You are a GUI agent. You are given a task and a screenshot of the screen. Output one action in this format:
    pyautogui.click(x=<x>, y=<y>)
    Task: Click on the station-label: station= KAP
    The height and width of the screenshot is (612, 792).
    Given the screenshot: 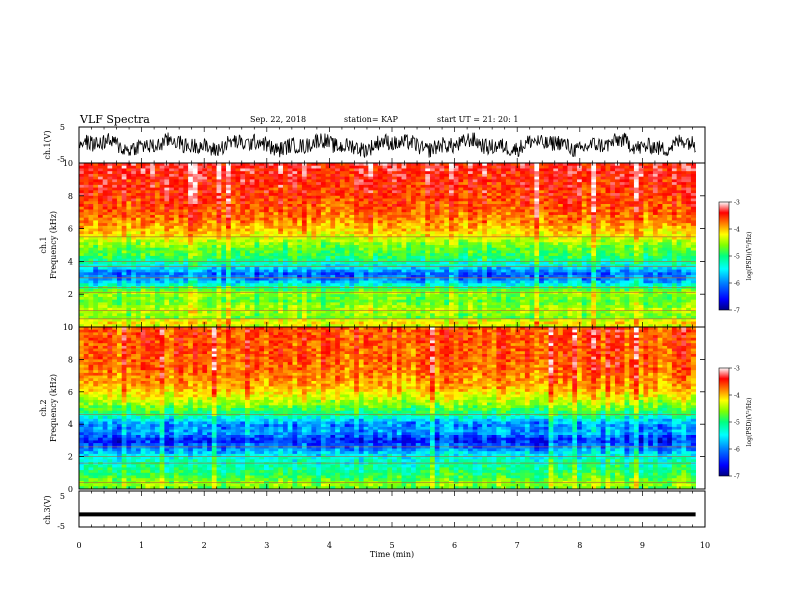 What is the action you would take?
    pyautogui.click(x=371, y=119)
    